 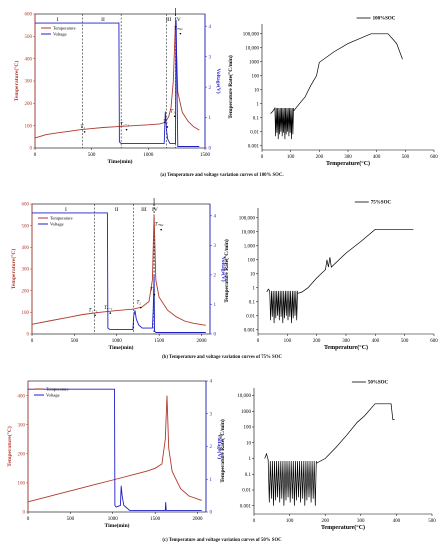 What do you see at coordinates (211, 447) in the screenshot?
I see `c_left-y2tick-label: 2` at bounding box center [211, 447].